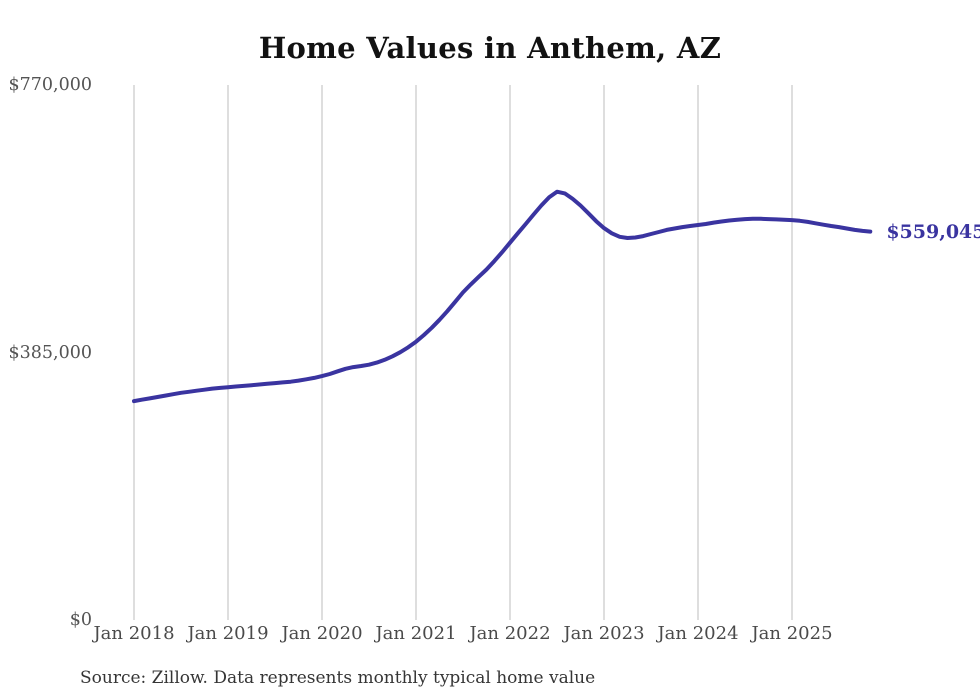 This screenshot has height=699, width=980. Describe the element at coordinates (604, 633) in the screenshot. I see `x-axis-tick-label: Jan 2023` at that location.